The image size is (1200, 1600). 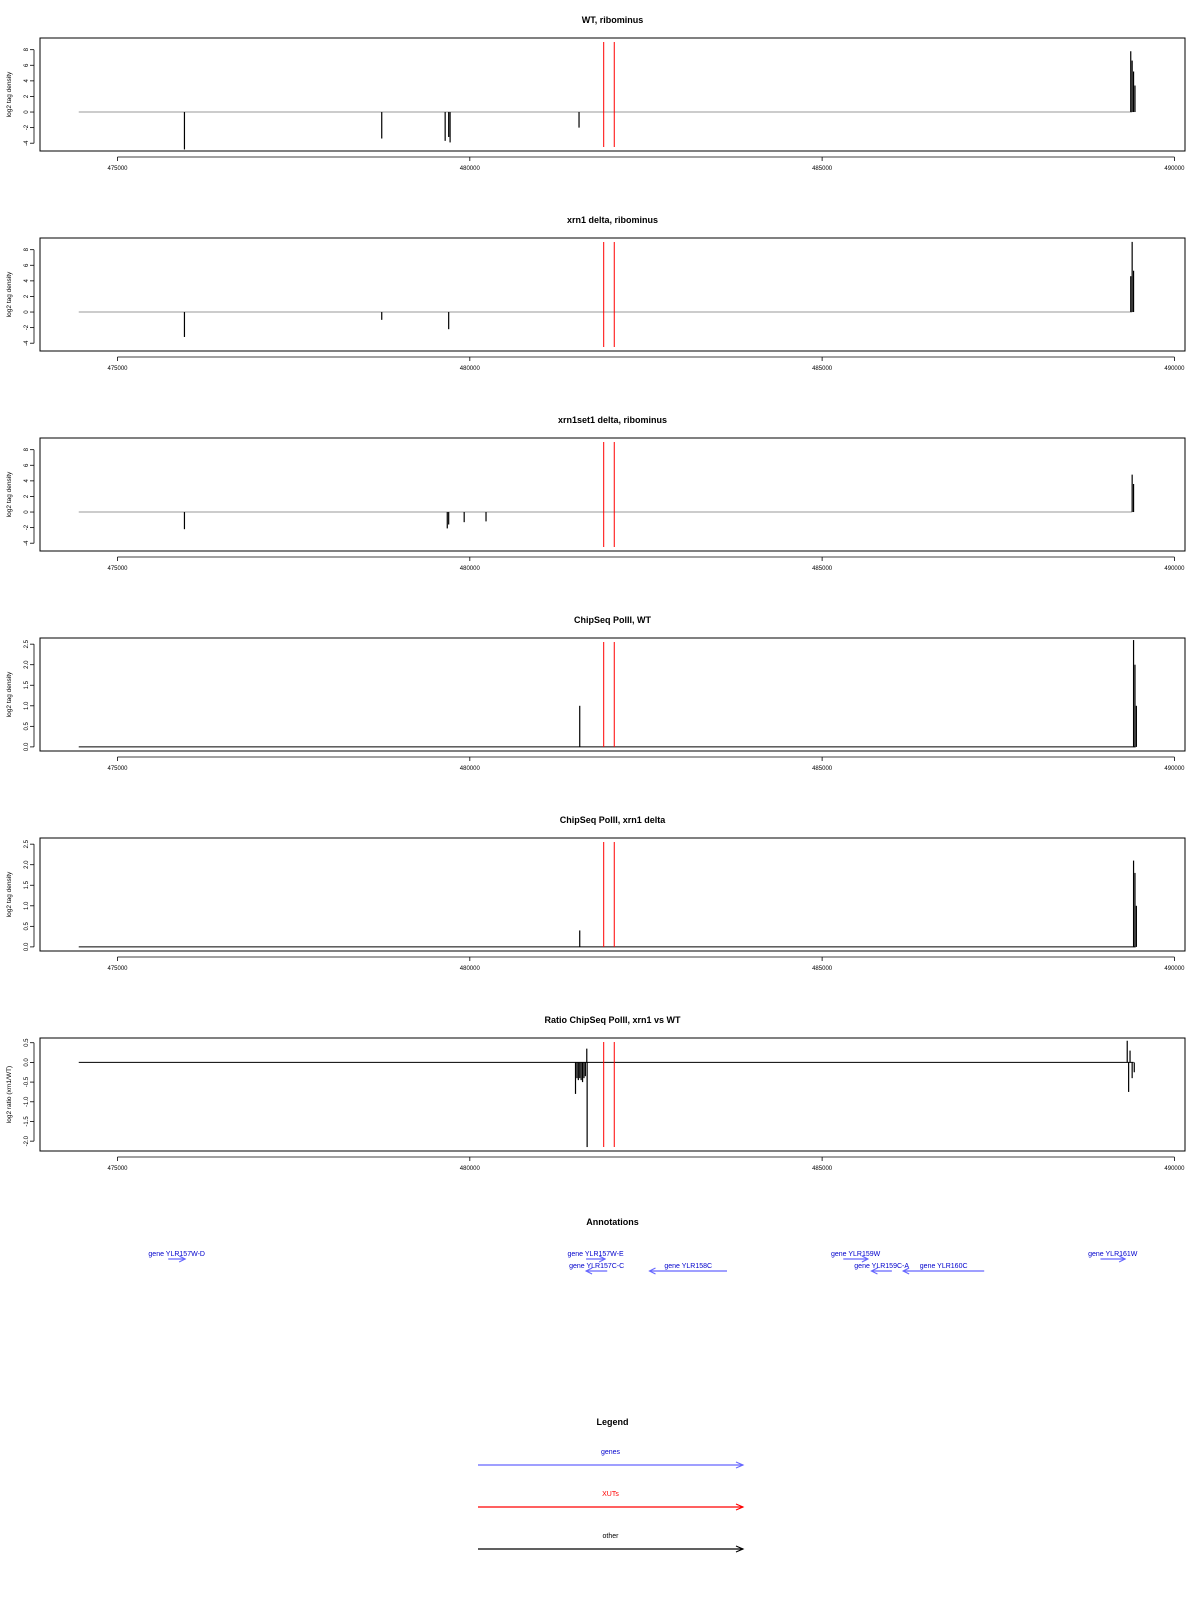 I want to click on legend-item: genes, so click(x=611, y=1459).